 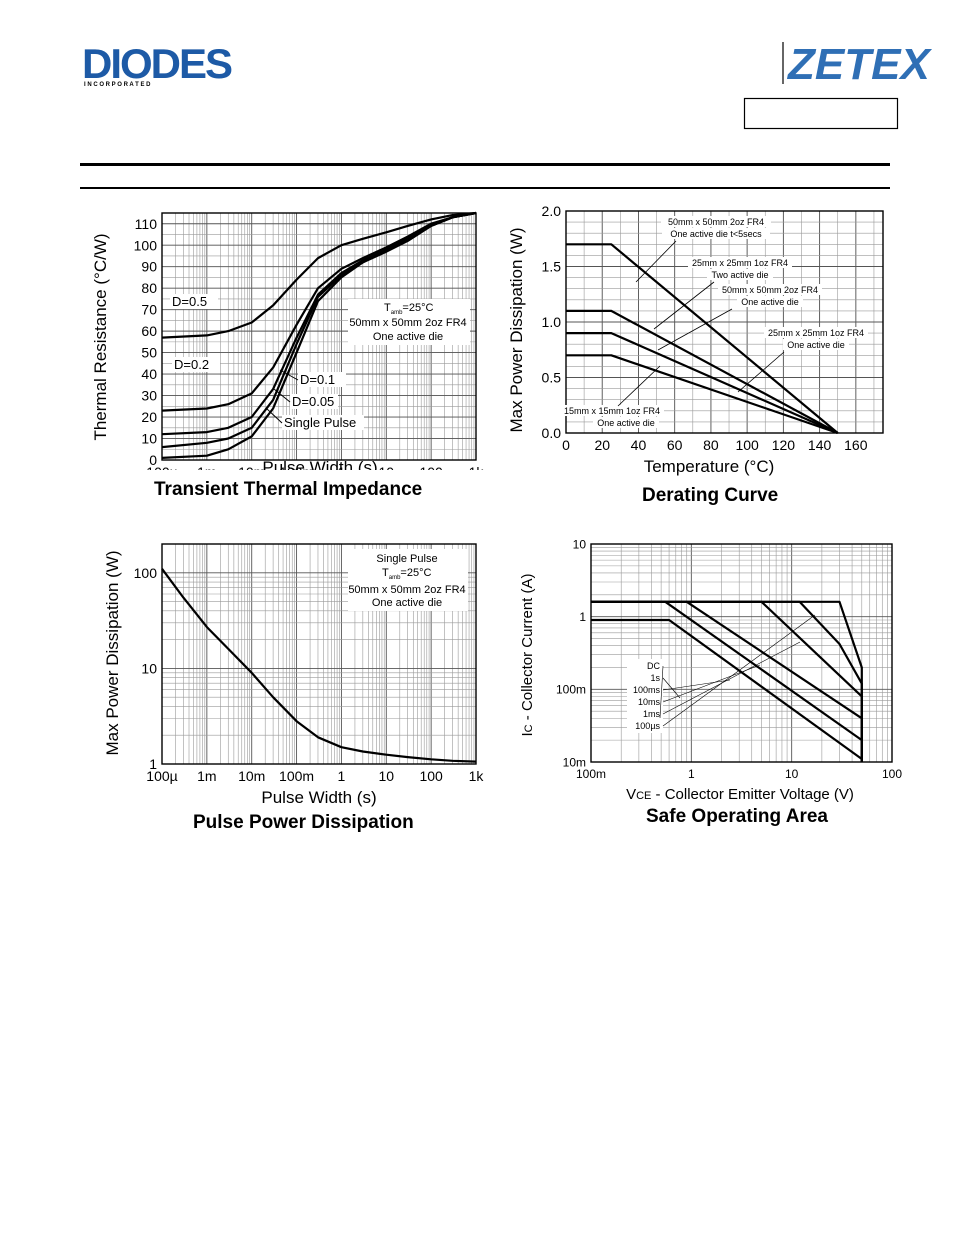 What do you see at coordinates (191, 364) in the screenshot?
I see `series-label: D=0.2` at bounding box center [191, 364].